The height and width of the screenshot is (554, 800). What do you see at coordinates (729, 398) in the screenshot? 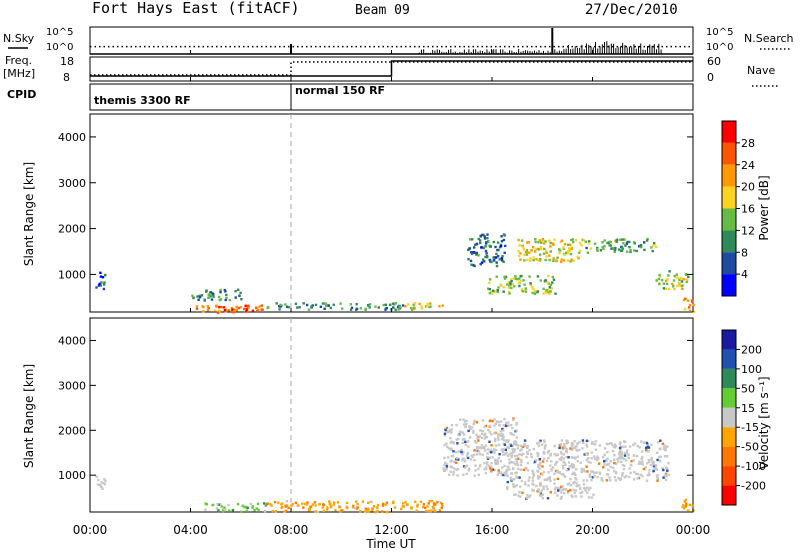
I see `velocity-colorbar-swatch` at bounding box center [729, 398].